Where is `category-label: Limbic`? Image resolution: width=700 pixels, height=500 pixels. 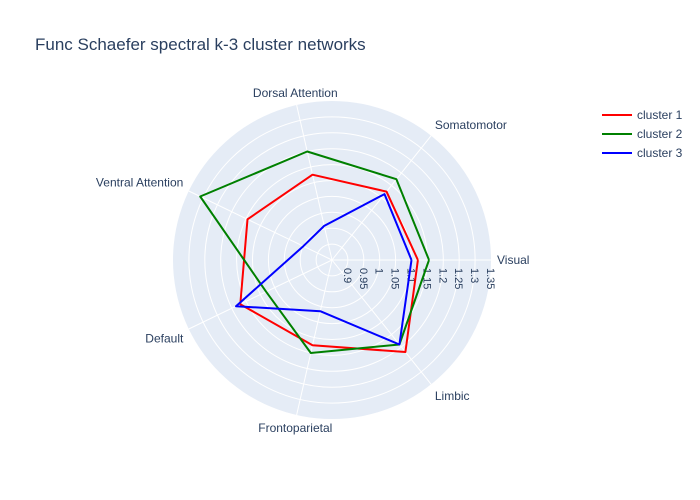 category-label: Limbic is located at coordinates (452, 396).